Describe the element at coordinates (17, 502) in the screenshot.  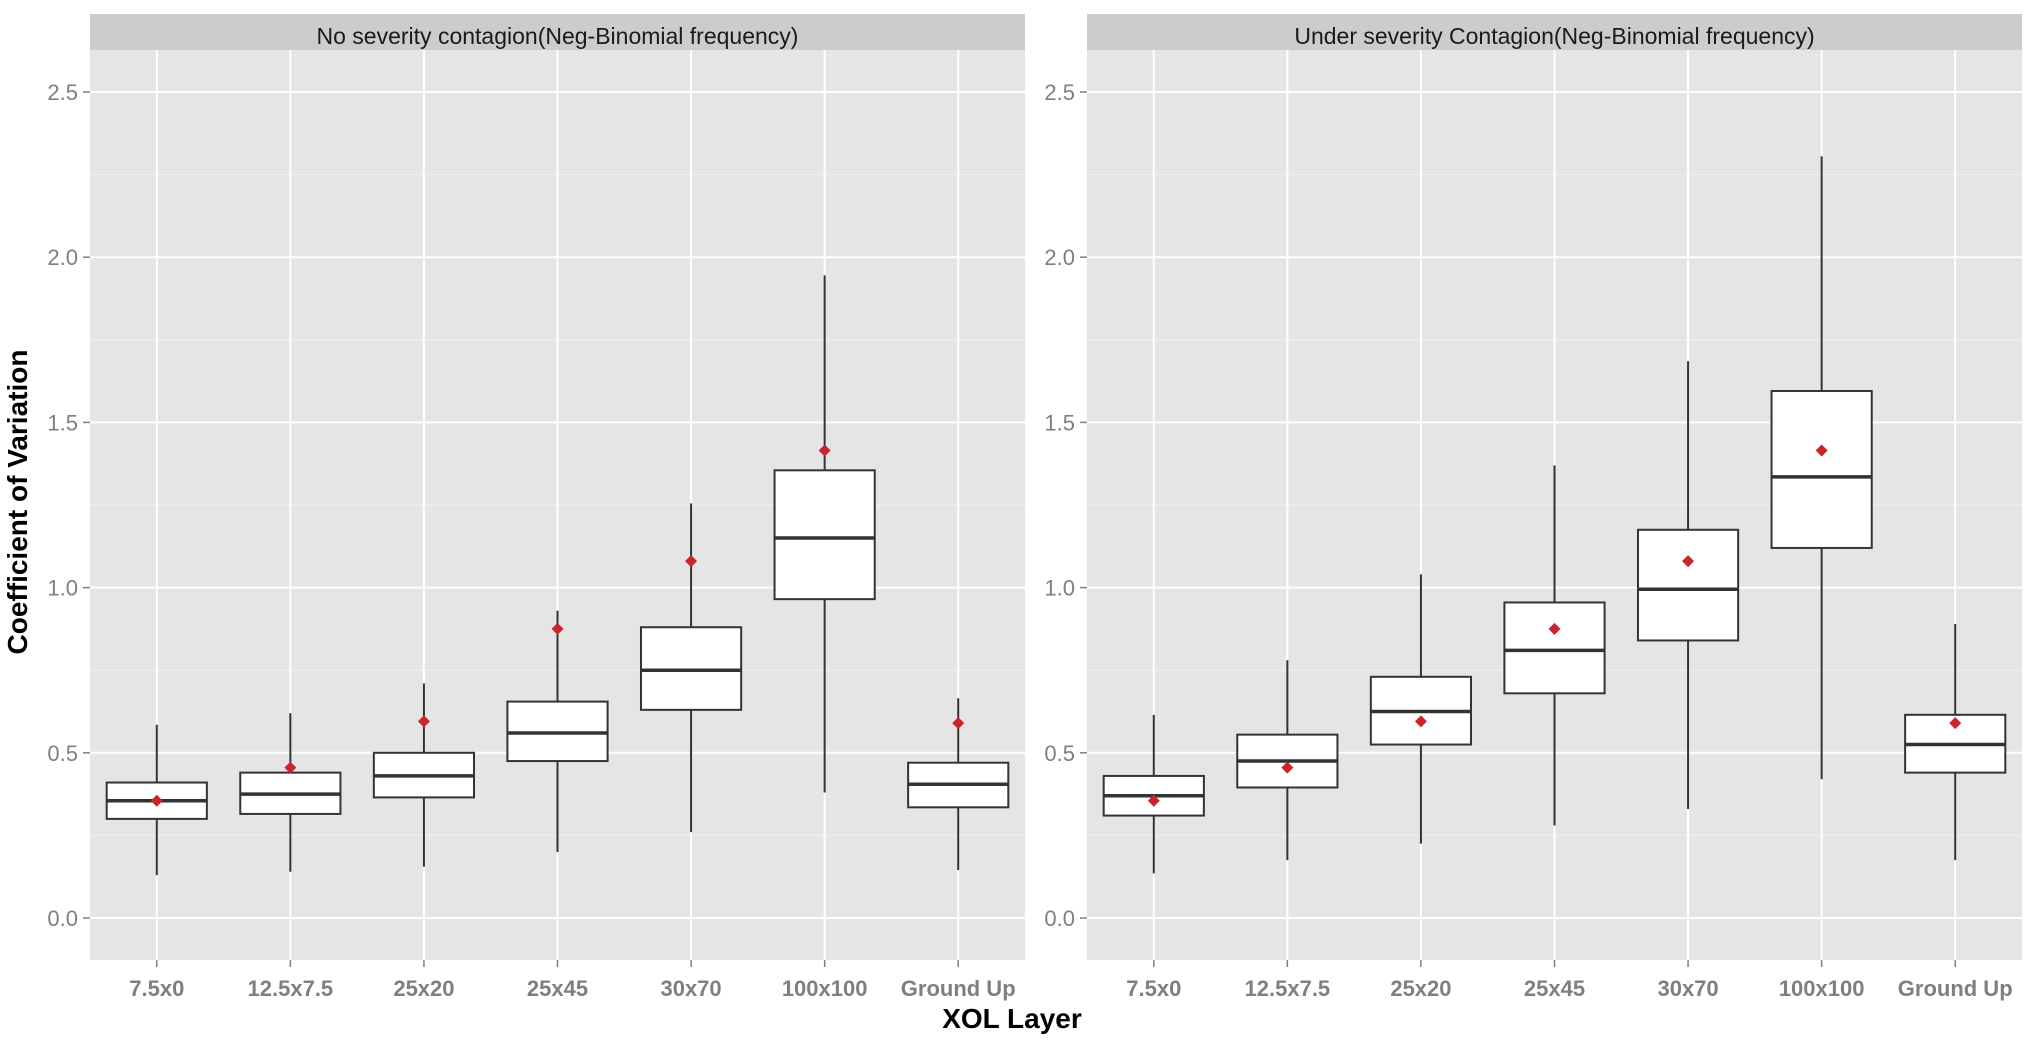
I see `y-axis-title: Coefficient of Variation` at that location.